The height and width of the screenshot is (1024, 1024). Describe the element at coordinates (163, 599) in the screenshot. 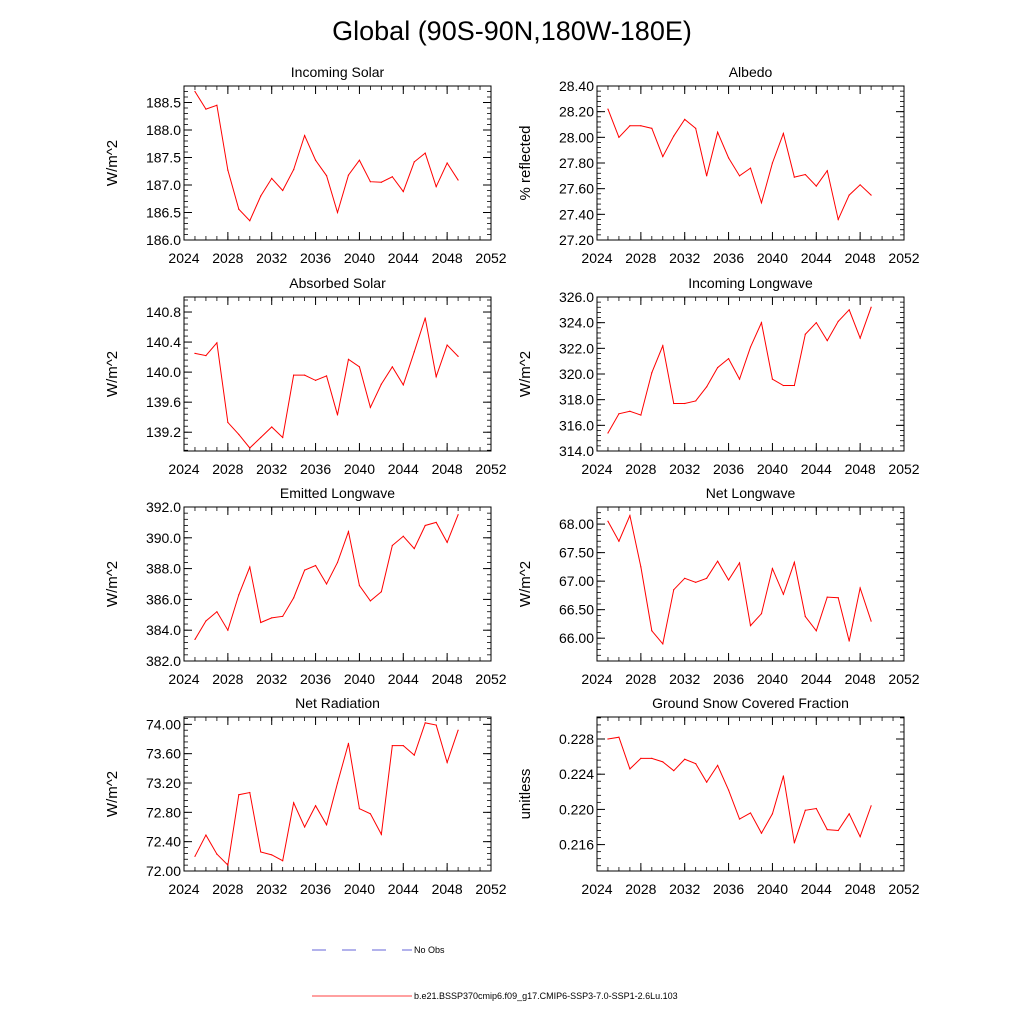

I see `y-tick-label: 386.0` at that location.